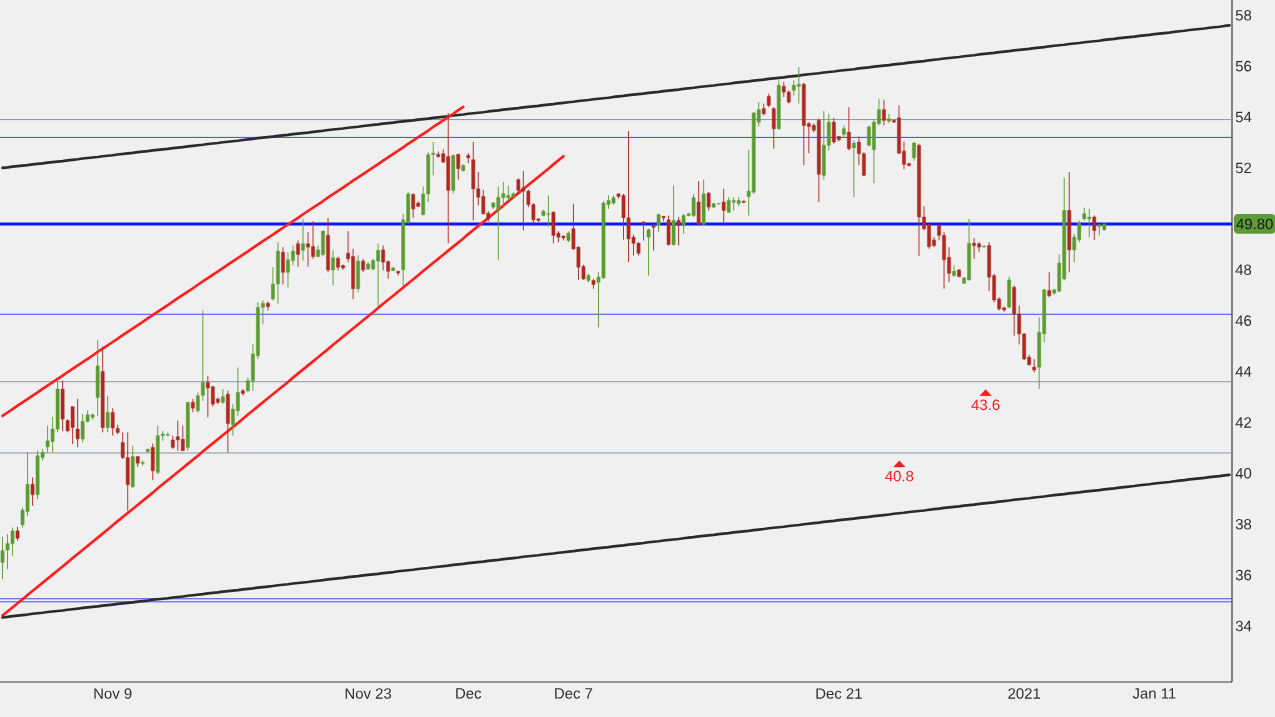 Image resolution: width=1275 pixels, height=717 pixels. What do you see at coordinates (985, 405) in the screenshot?
I see `annotation: 43.6` at bounding box center [985, 405].